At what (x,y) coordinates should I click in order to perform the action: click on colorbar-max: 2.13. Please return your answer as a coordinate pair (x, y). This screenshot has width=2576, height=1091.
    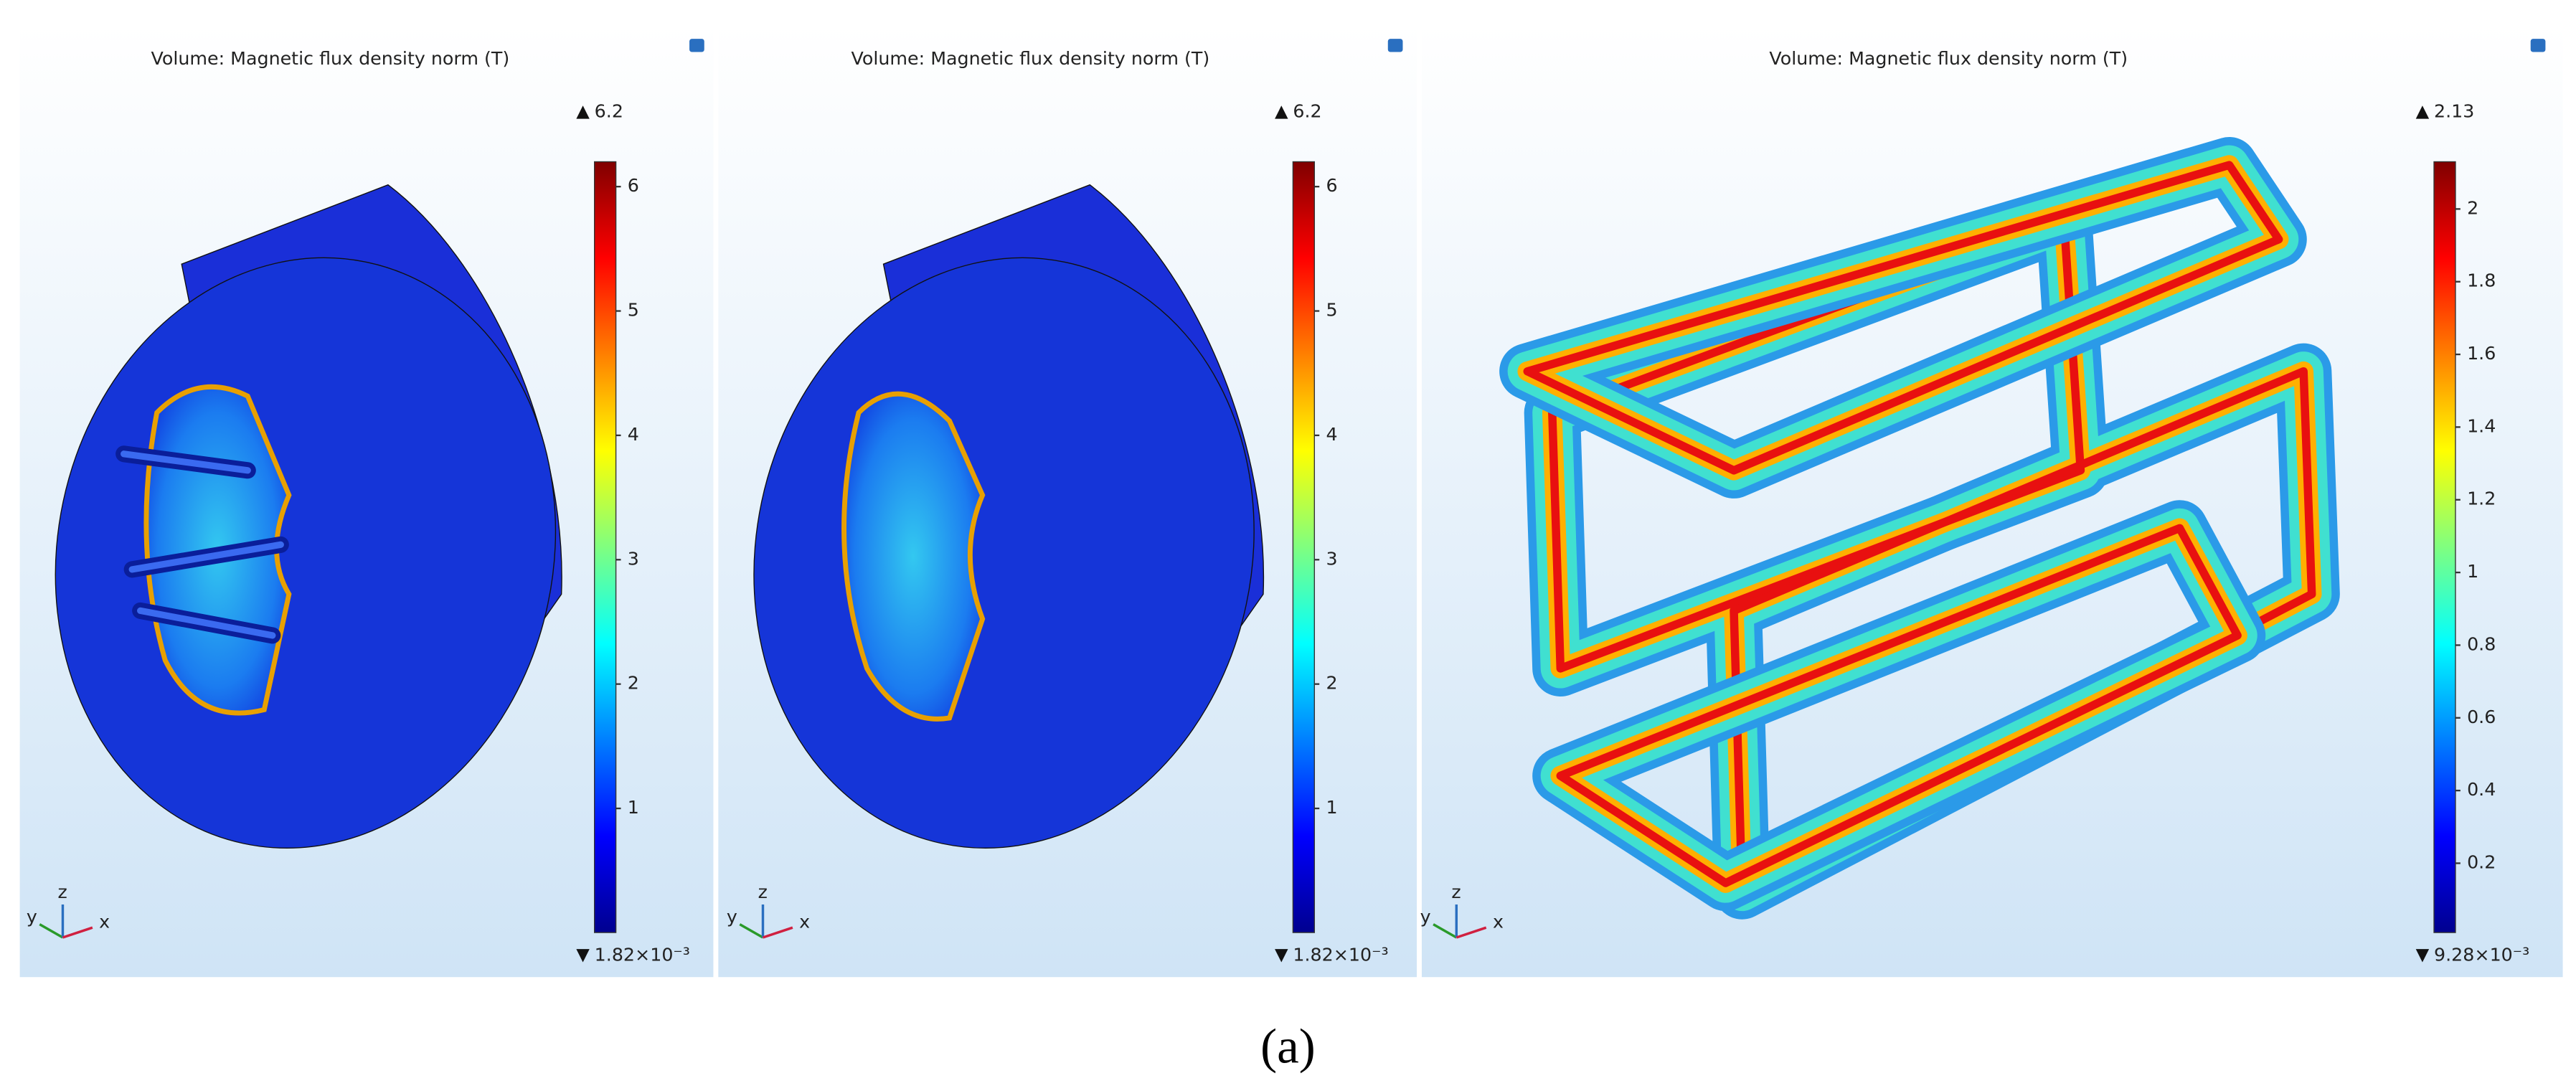
    Looking at the image, I should click on (2454, 110).